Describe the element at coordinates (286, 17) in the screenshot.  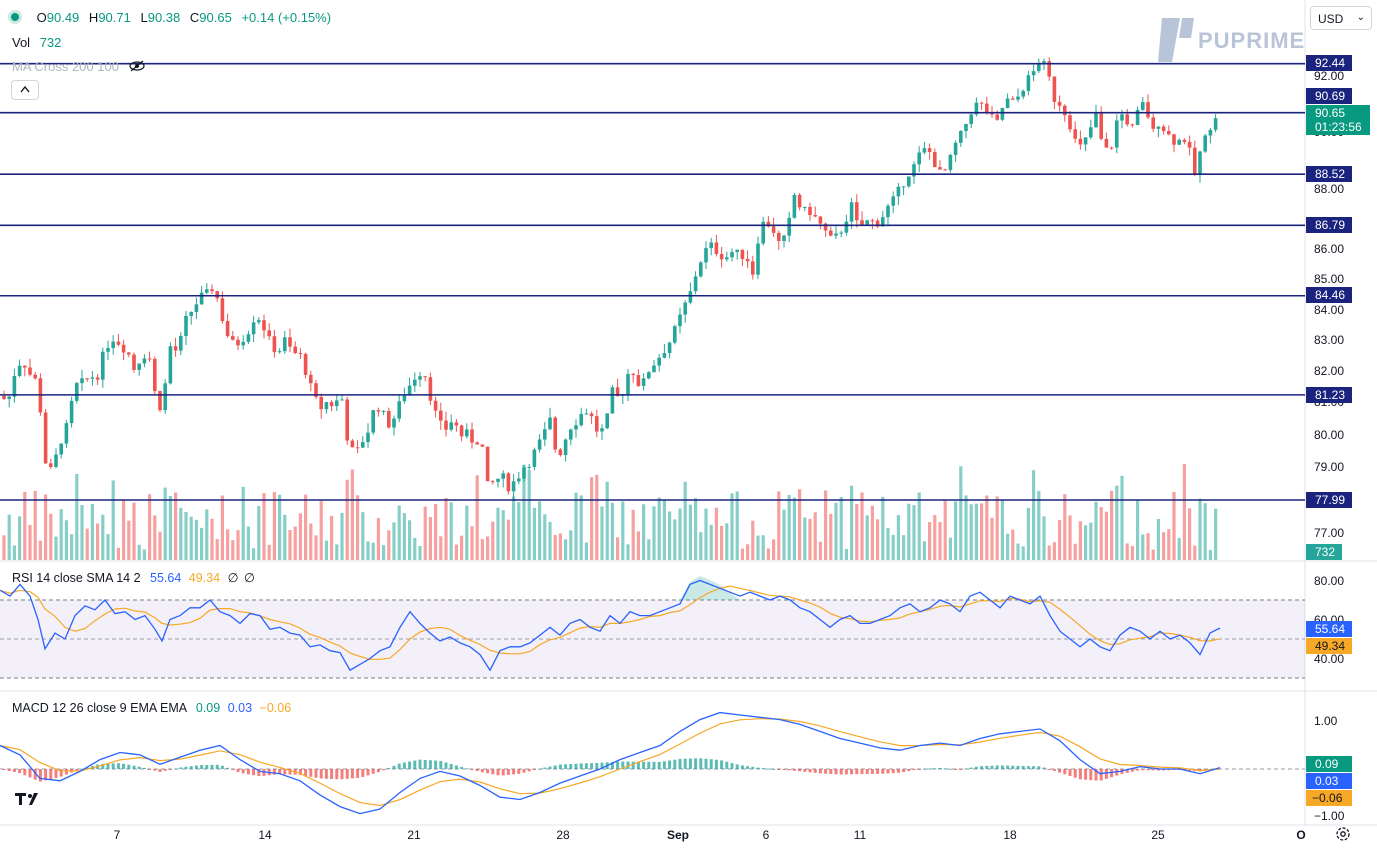
I see `change-value: +0.14 (+0.15%)` at that location.